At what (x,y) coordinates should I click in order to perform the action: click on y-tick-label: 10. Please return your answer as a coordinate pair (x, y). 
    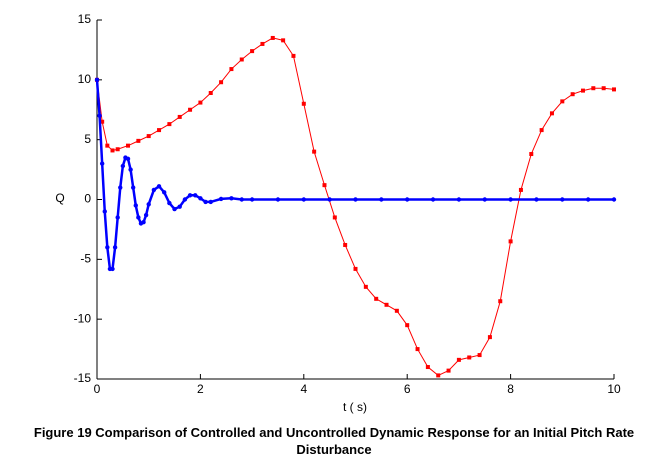
    Looking at the image, I should click on (85, 79).